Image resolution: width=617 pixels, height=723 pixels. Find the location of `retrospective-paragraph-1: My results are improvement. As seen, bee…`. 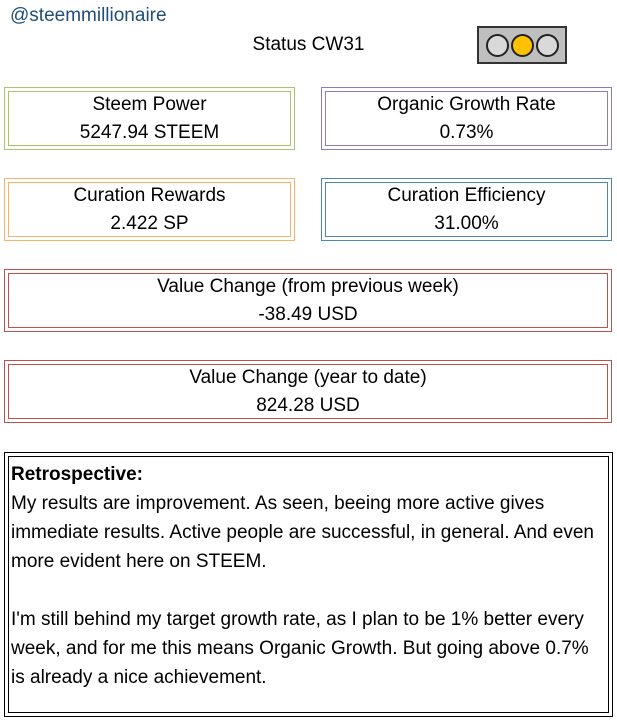

retrospective-paragraph-1: My results are improvement. As seen, bee… is located at coordinates (302, 532).